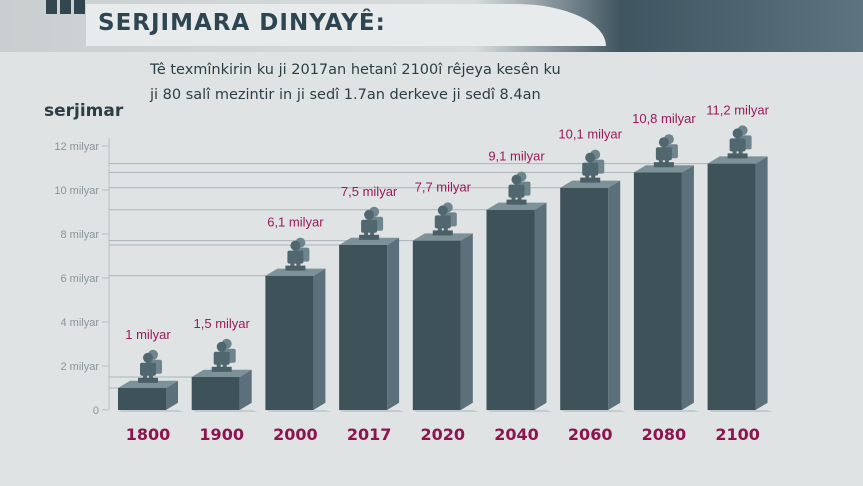 Image resolution: width=863 pixels, height=486 pixels. I want to click on data-label: 6,1 milyar, so click(295, 222).